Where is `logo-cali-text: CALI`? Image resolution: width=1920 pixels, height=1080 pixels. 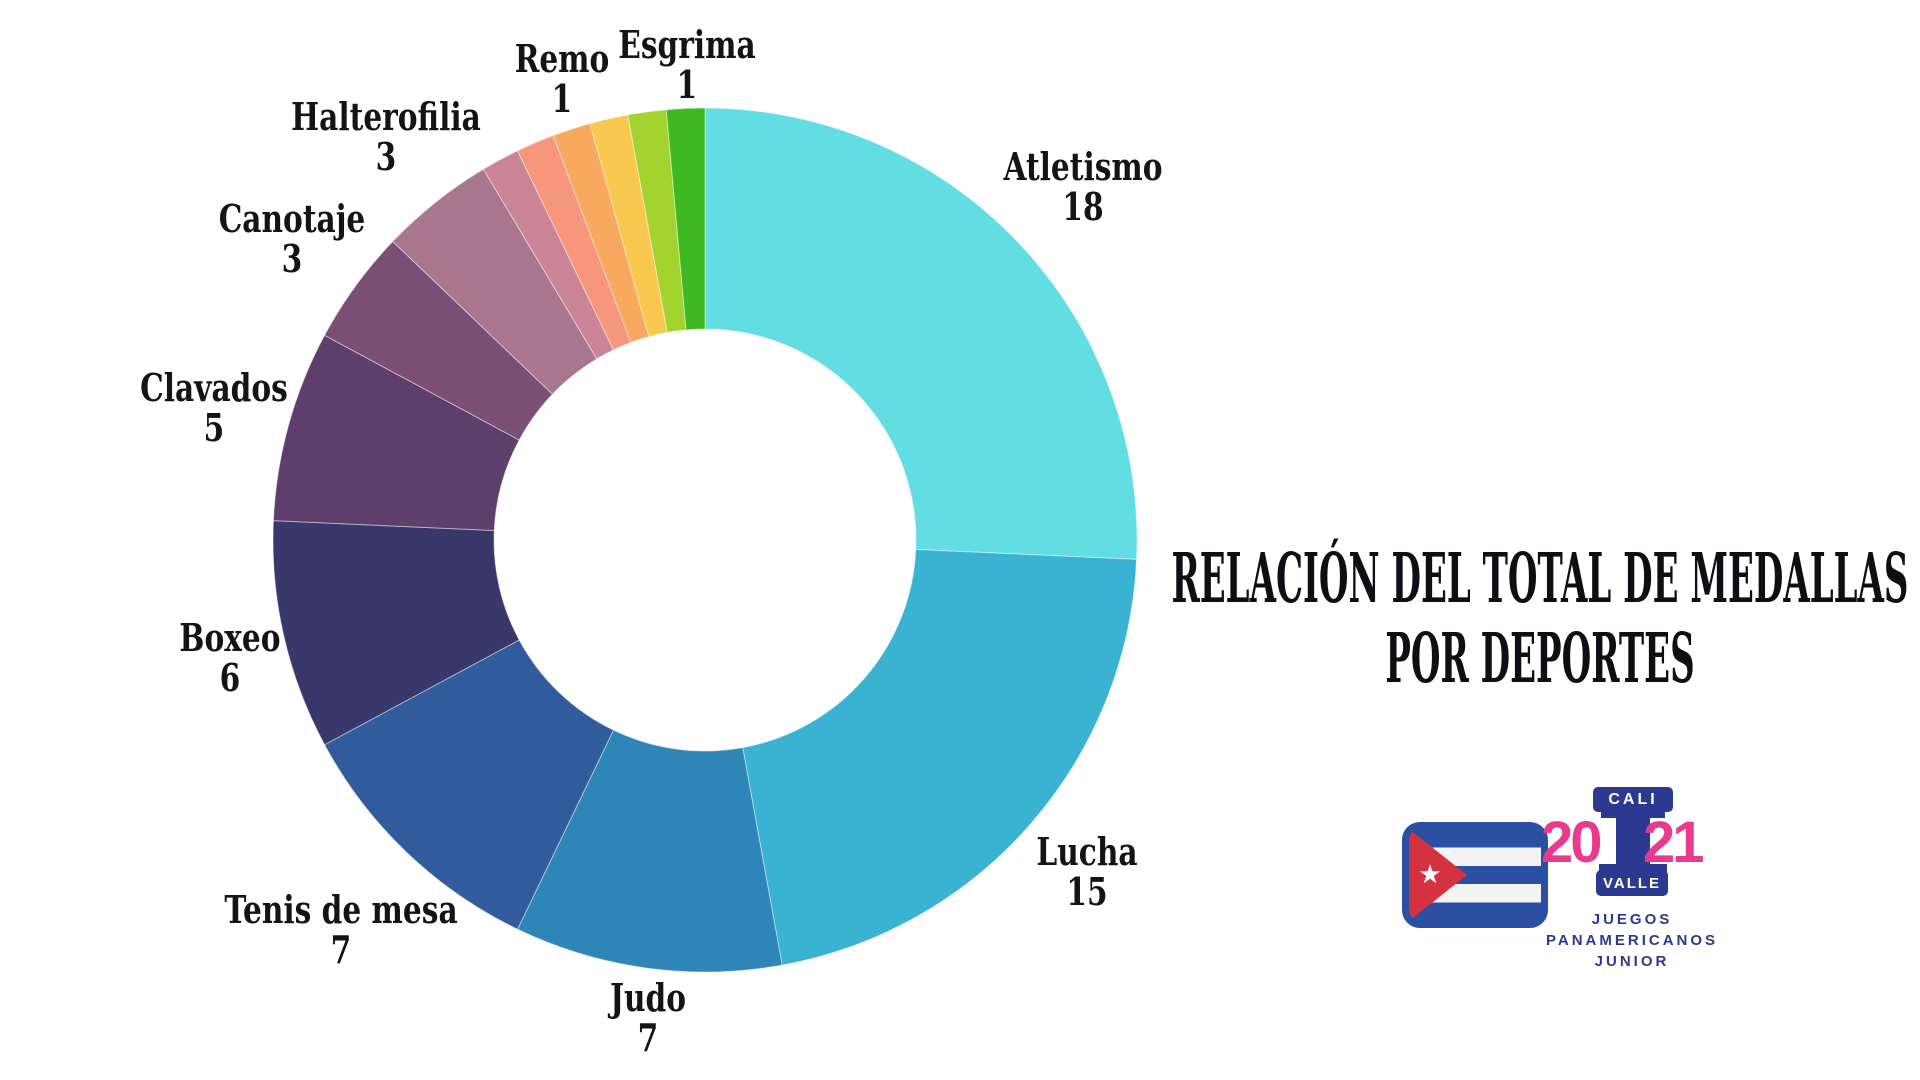
logo-cali-text: CALI is located at coordinates (1633, 799).